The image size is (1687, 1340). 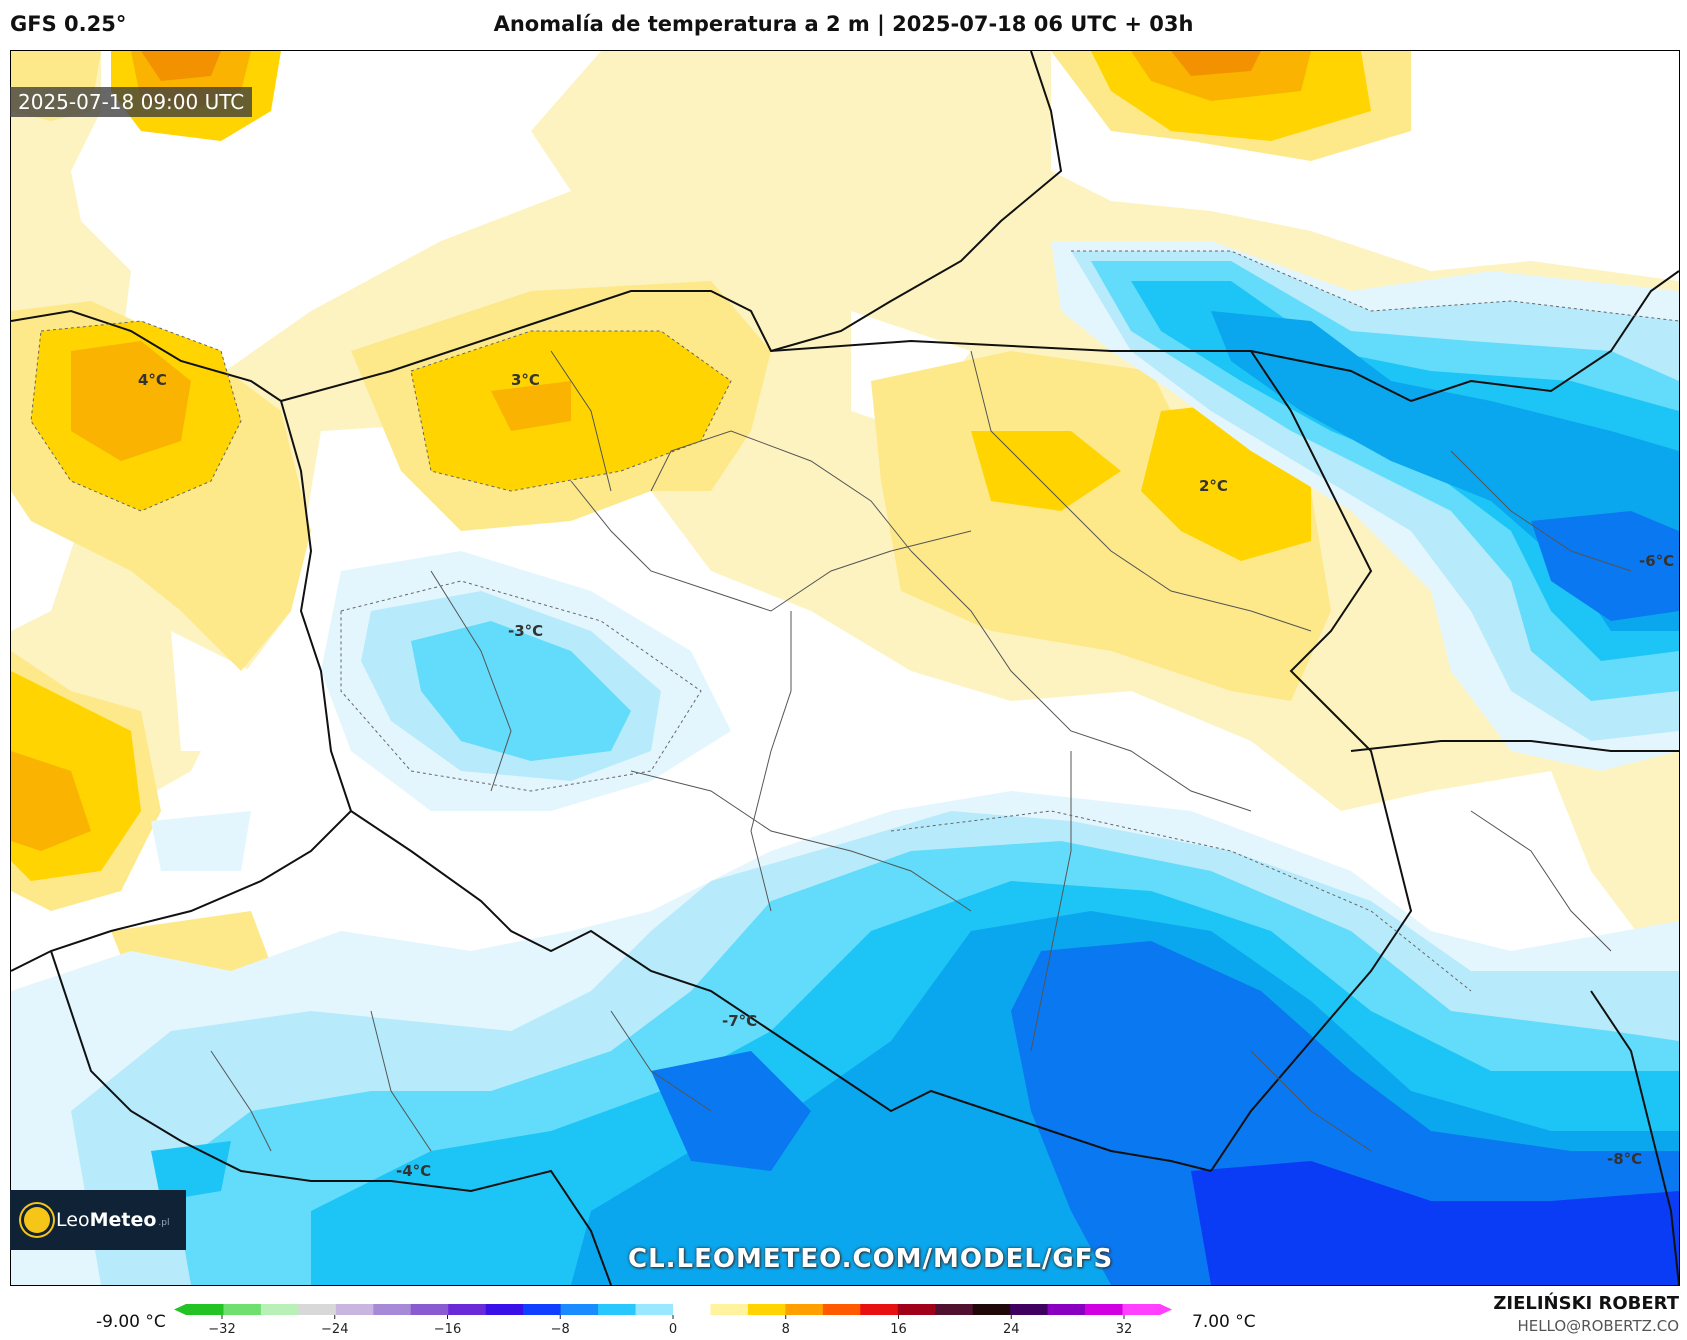 I want to click on valid-time-badge: 2025-07-18 09:00 UTC, so click(x=131, y=102).